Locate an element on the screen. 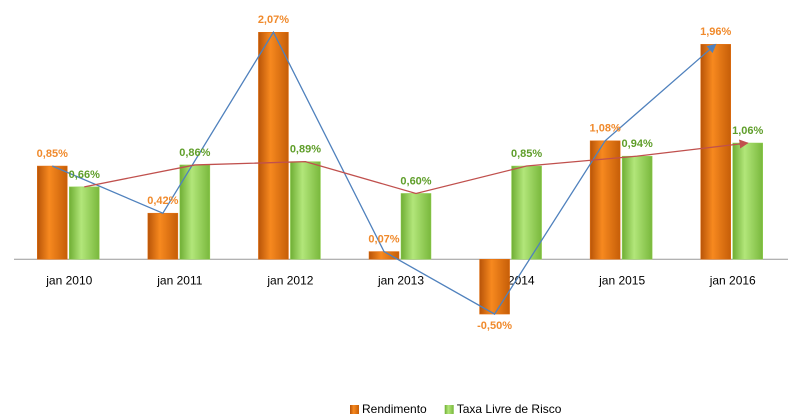 The height and width of the screenshot is (420, 792). x-tick-label: jan 2016 is located at coordinates (732, 280).